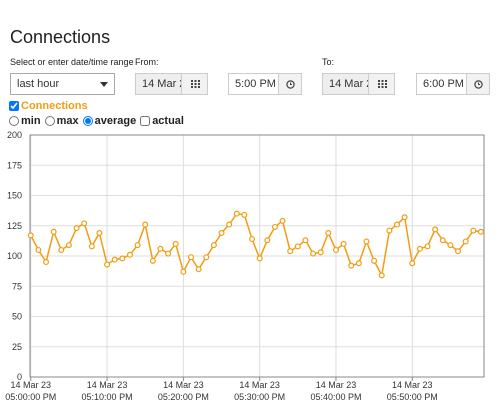 The image size is (500, 403). I want to click on mode-option: max, so click(61, 121).